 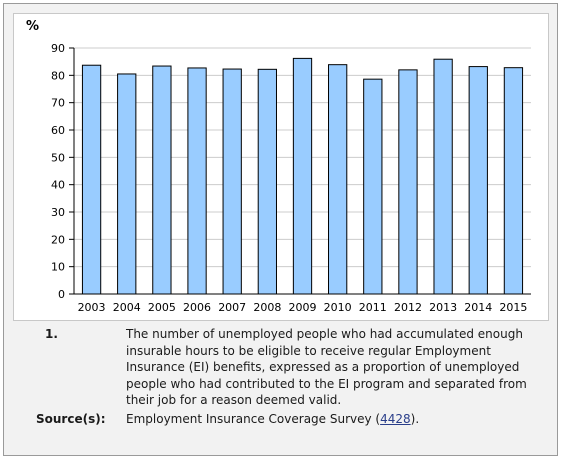 What do you see at coordinates (267, 181) in the screenshot?
I see `bar-2008` at bounding box center [267, 181].